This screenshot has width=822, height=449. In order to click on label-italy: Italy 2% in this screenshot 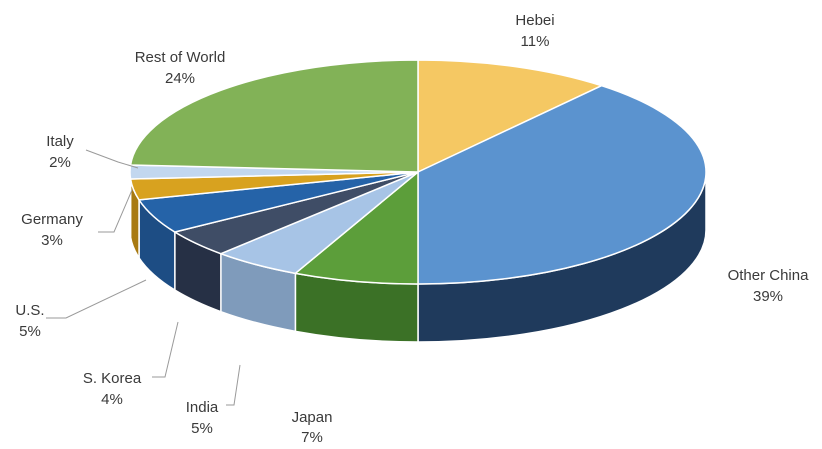, I will do `click(60, 152)`.